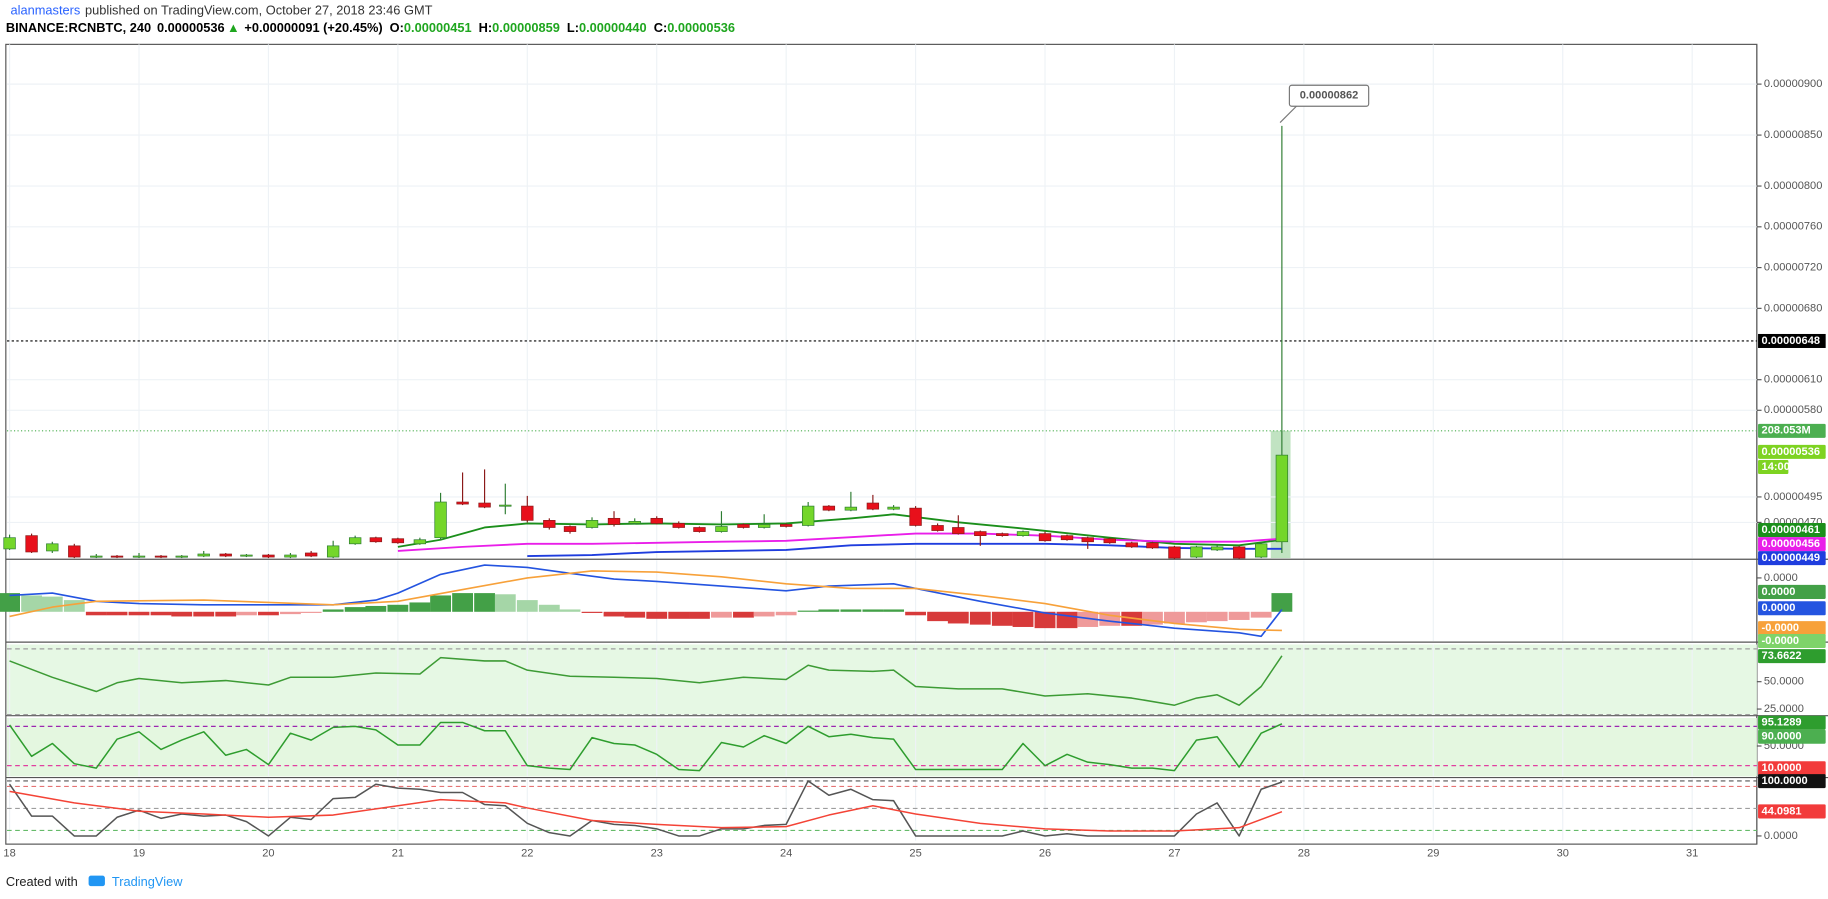  I want to click on y-tick-label: 0.0000, so click(1781, 836).